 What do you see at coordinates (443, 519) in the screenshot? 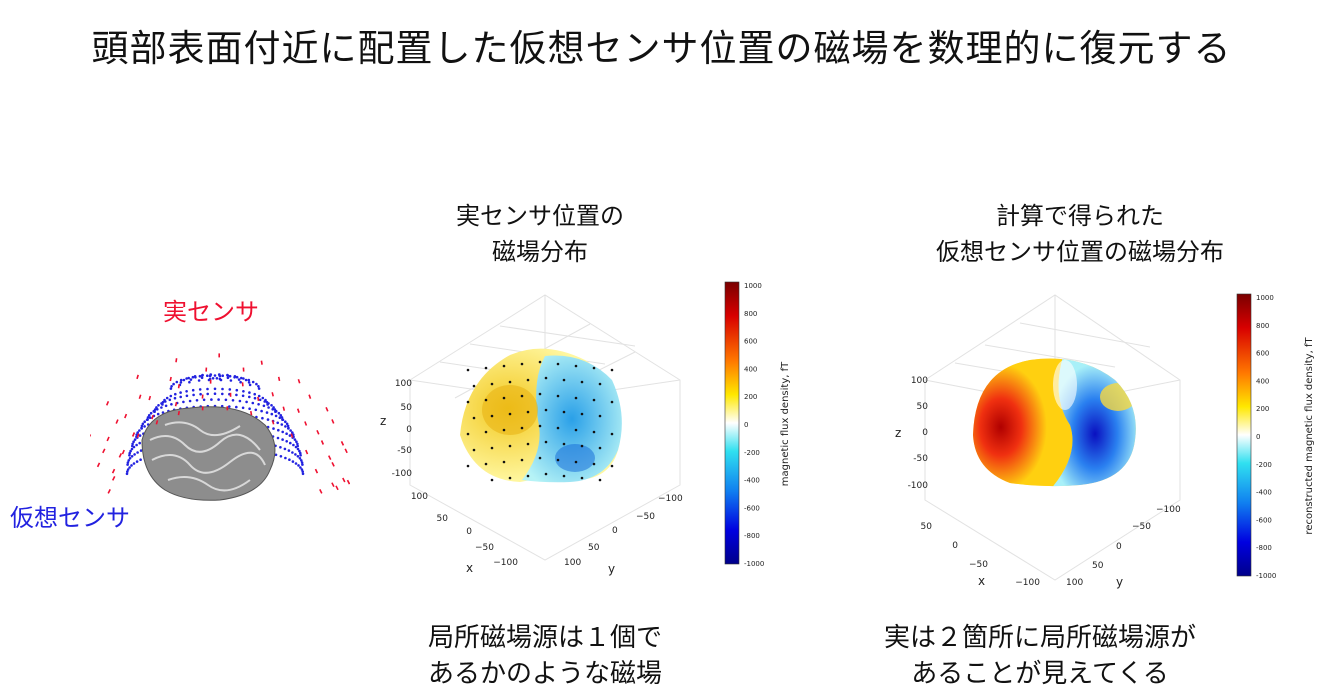
I see `middle-xtick-1: 50` at bounding box center [443, 519].